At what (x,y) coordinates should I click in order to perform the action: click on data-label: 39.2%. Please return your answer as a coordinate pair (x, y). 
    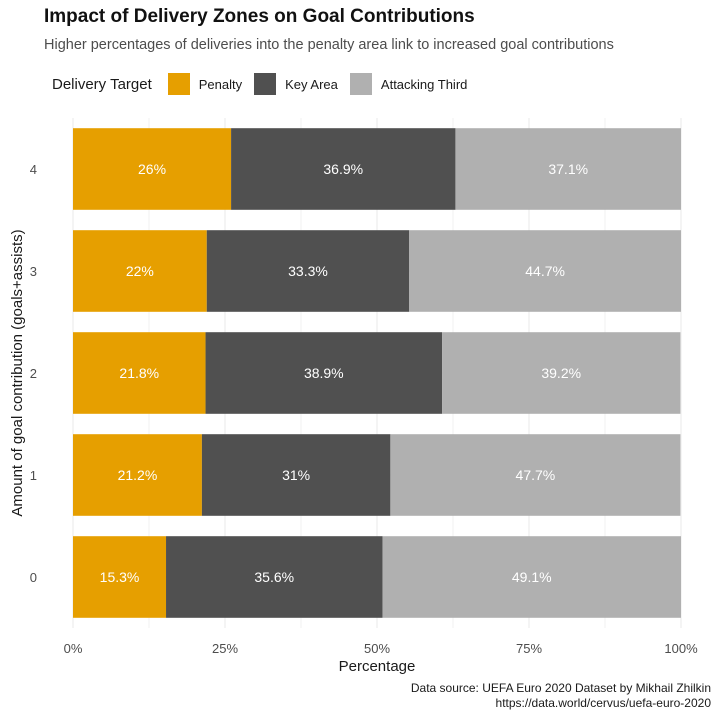
    Looking at the image, I should click on (561, 373).